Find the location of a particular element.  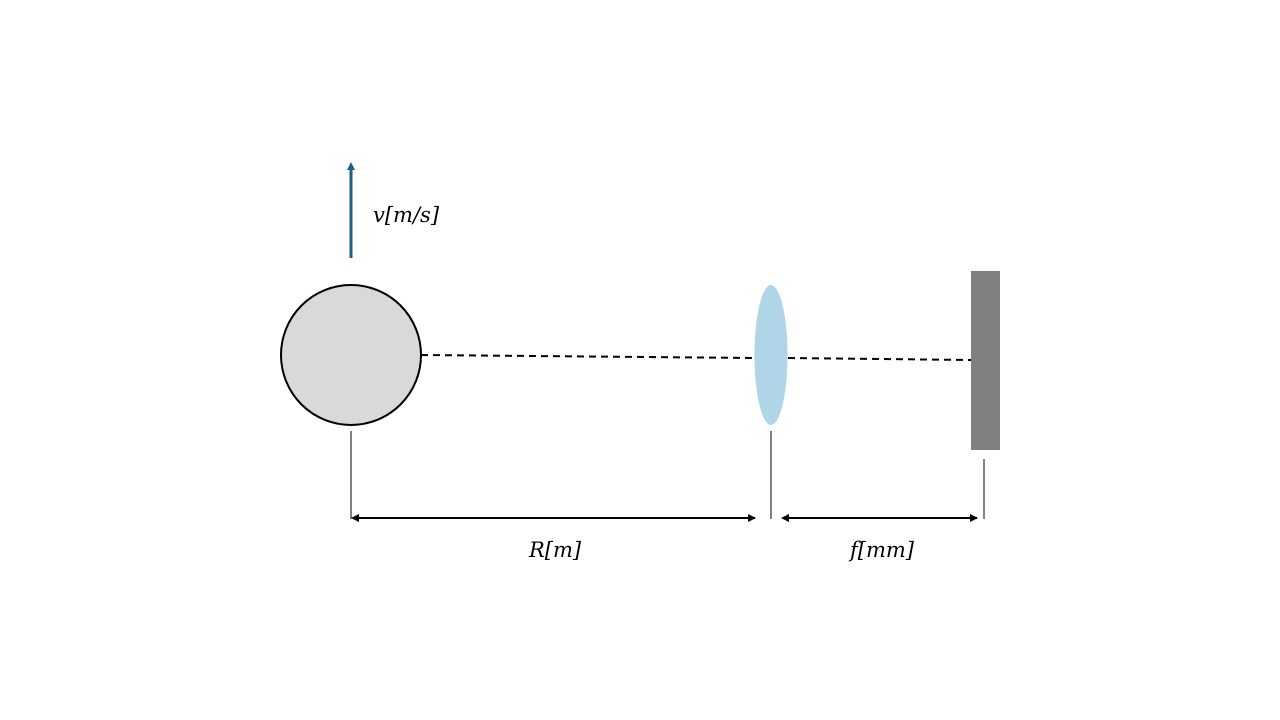

velocity-label: v[m/s] is located at coordinates (406, 215).